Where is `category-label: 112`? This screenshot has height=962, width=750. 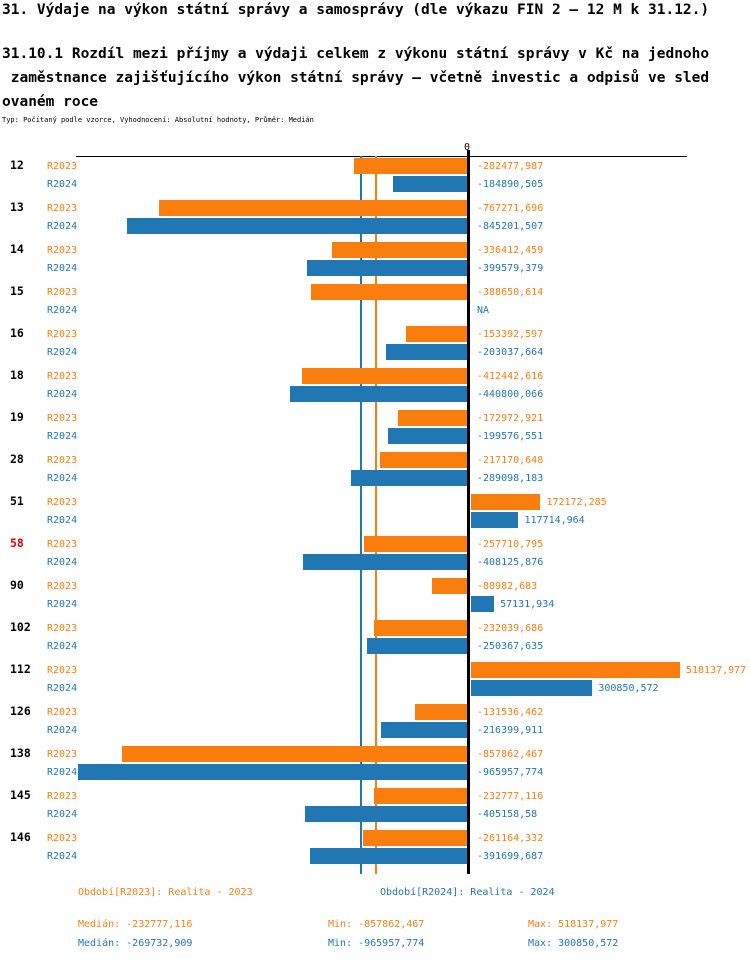
category-label: 112 is located at coordinates (20, 669).